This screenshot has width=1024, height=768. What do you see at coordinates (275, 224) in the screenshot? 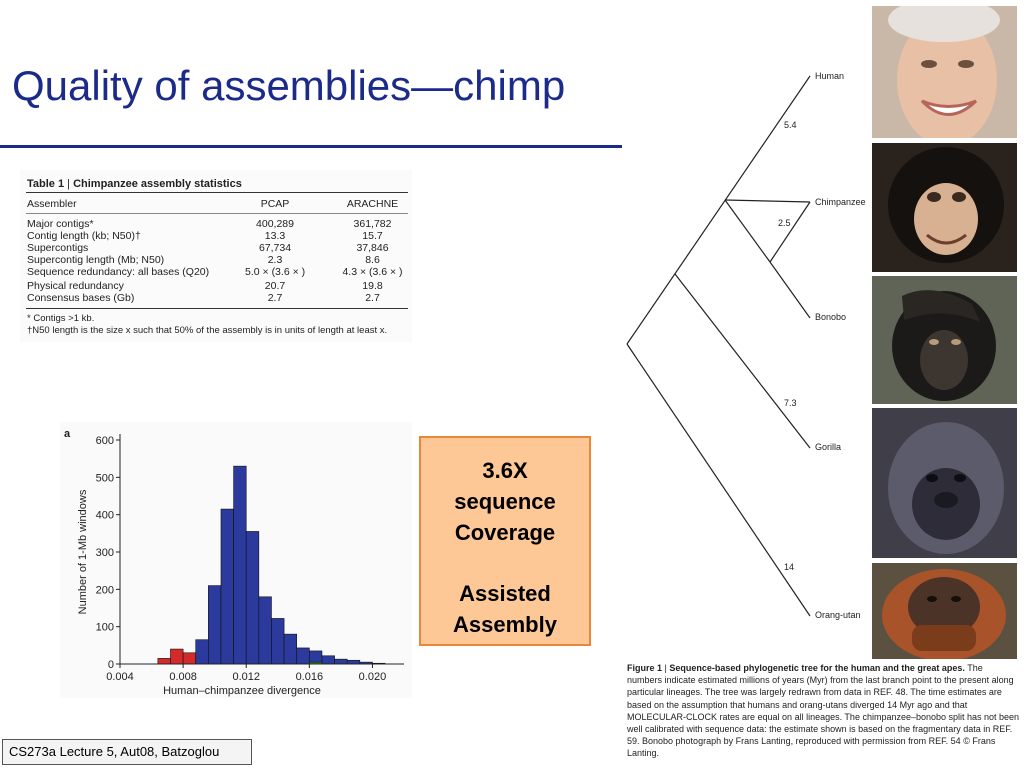
I see `table-cell: 400,289` at bounding box center [275, 224].